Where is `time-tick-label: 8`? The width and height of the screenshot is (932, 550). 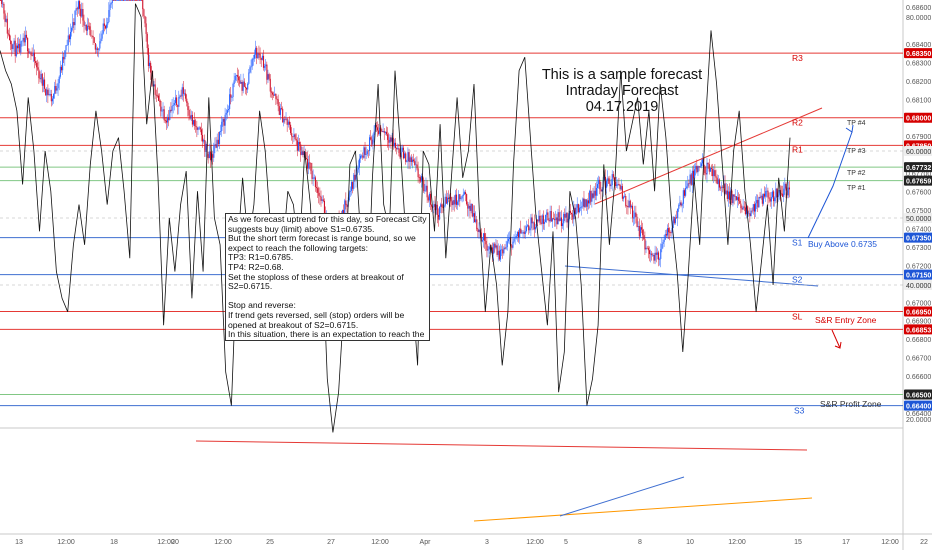 time-tick-label: 8 is located at coordinates (640, 542).